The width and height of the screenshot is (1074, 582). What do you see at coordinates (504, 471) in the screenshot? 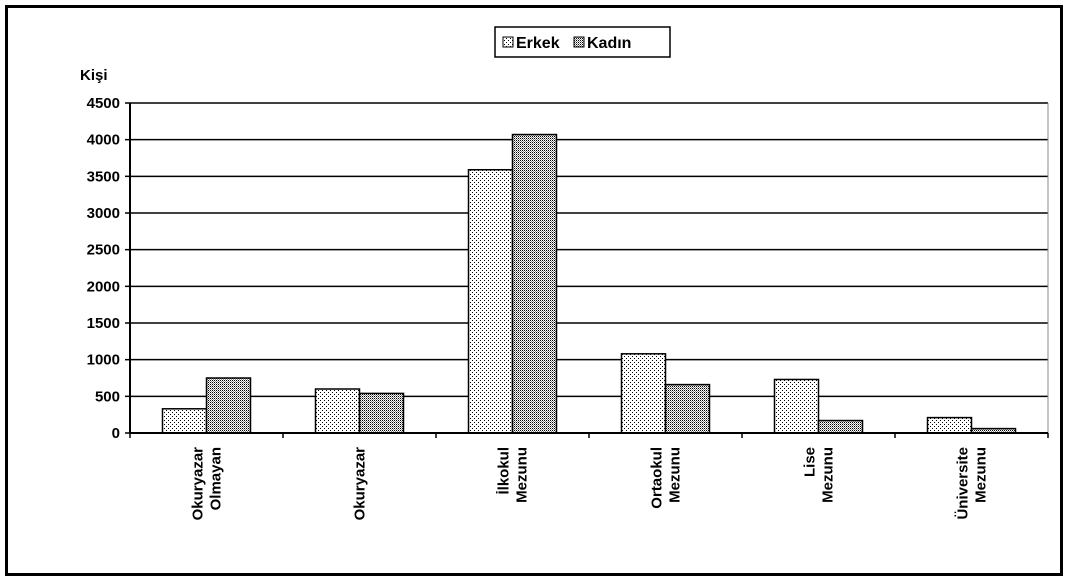
I see `x-category-label: İlkokul` at bounding box center [504, 471].